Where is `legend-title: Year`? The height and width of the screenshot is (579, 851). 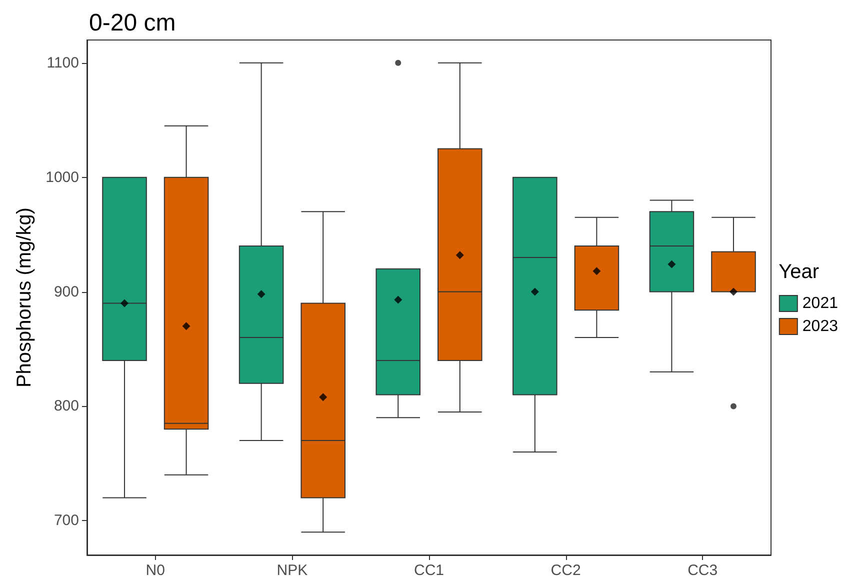 legend-title: Year is located at coordinates (799, 272).